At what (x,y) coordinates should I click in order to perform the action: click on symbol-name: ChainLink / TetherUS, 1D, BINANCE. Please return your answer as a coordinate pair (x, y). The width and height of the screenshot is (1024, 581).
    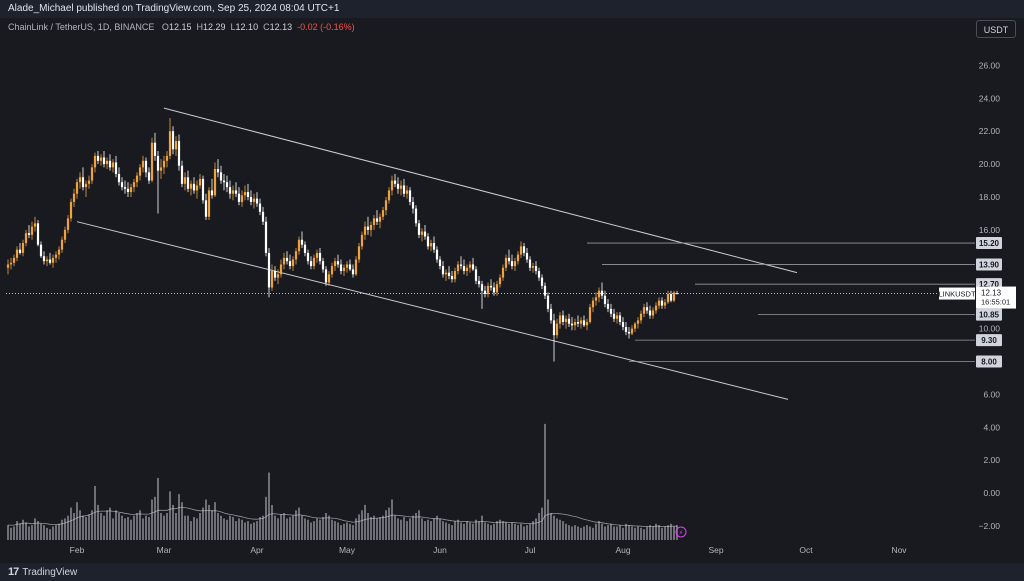
    Looking at the image, I should click on (81, 27).